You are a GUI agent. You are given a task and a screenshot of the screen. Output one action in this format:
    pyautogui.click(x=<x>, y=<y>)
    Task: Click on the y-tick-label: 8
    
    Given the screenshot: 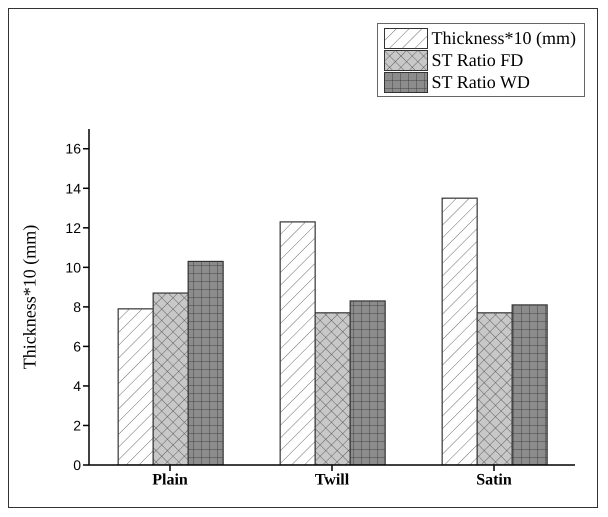 What is the action you would take?
    pyautogui.click(x=77, y=306)
    